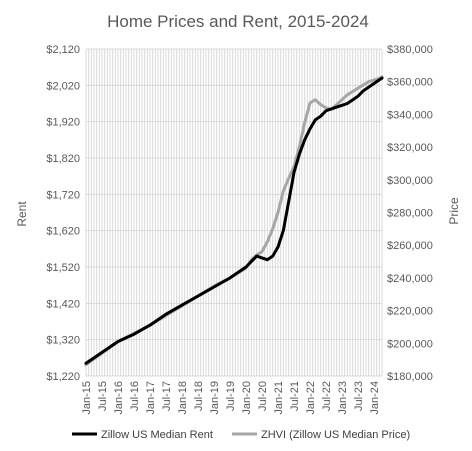  I want to click on left-tick-label: $1,220, so click(63, 377).